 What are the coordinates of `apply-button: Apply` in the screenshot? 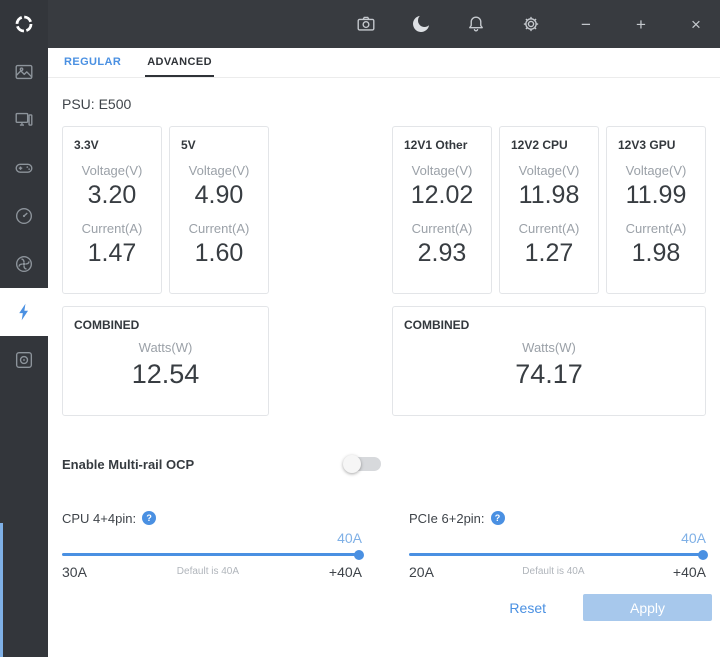 It's located at (647, 607).